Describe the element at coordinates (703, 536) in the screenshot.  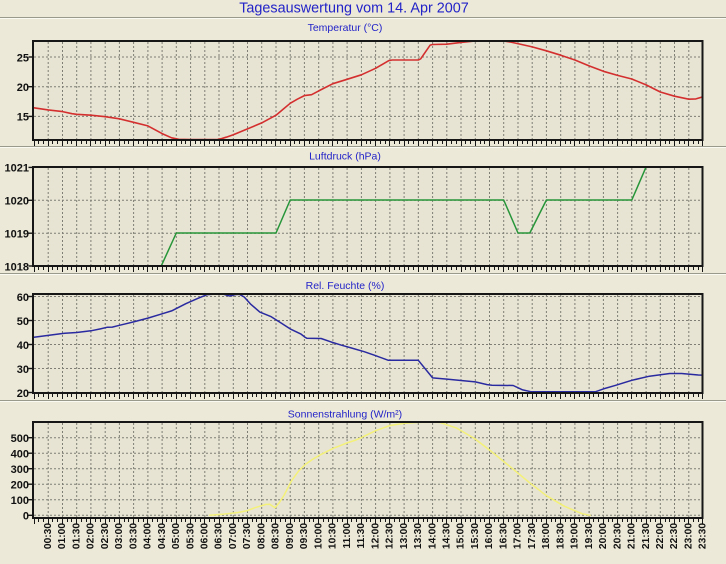
I see `svg-text: 23:30` at that location.